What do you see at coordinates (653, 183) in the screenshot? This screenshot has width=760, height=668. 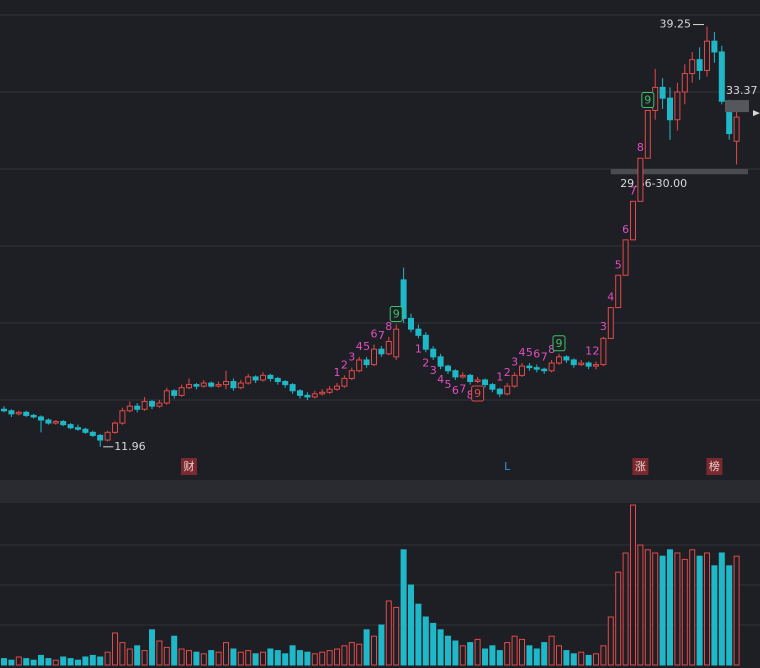 I see `band-label: 29.66-30.00` at bounding box center [653, 183].